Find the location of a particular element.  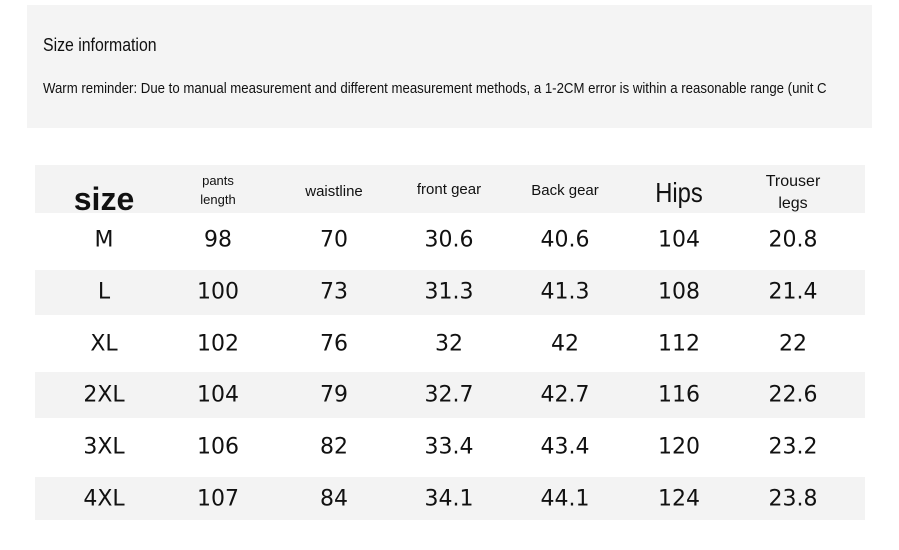

header-band is located at coordinates (450, 189).